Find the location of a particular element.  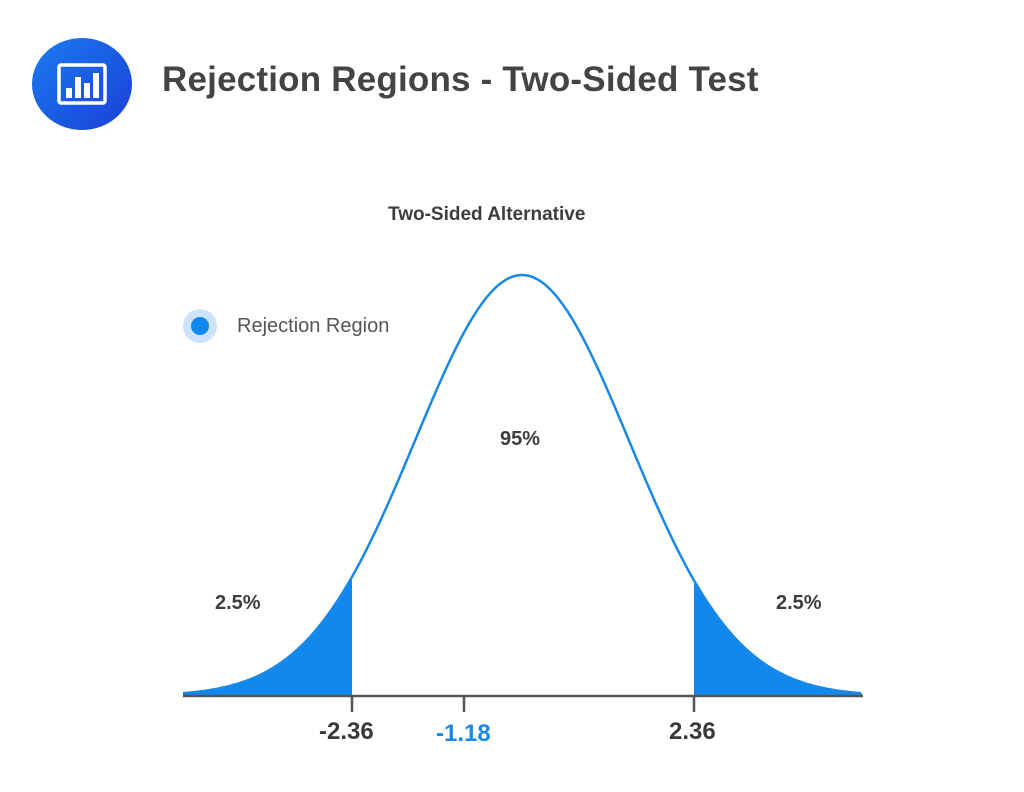

center-area-label: 95% is located at coordinates (520, 439).